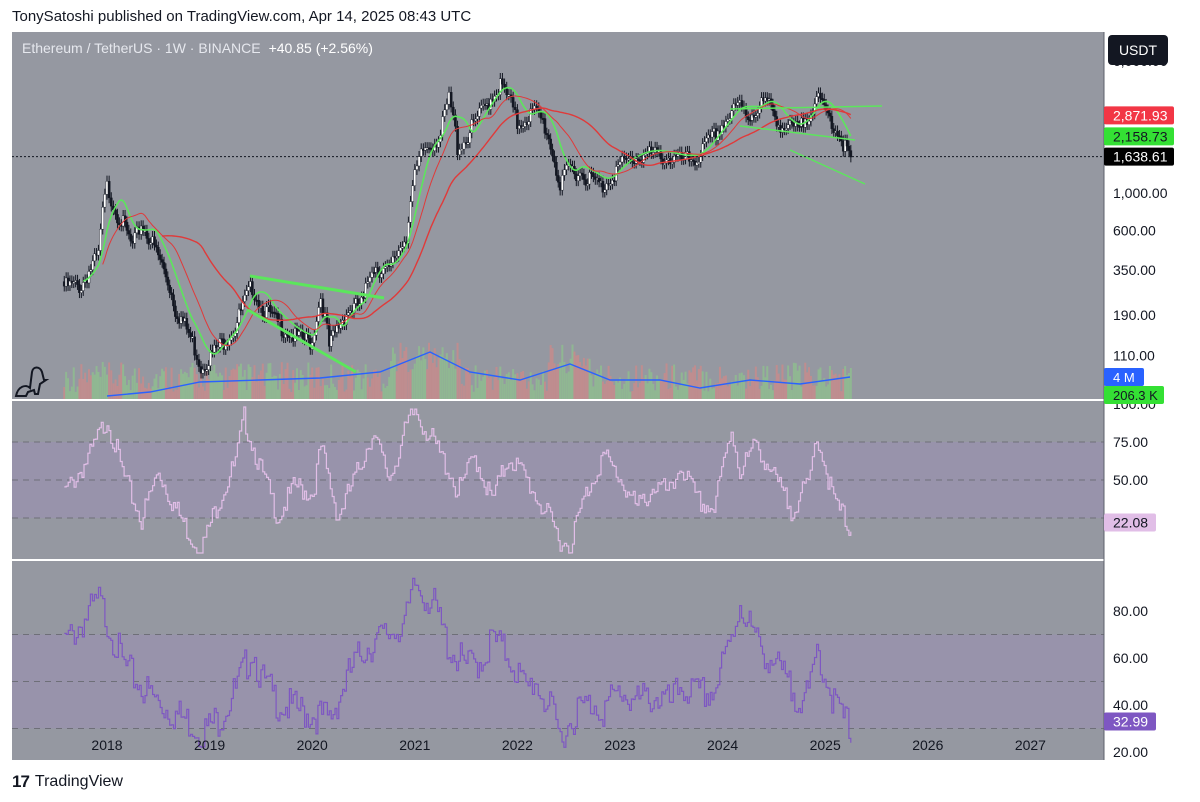 This screenshot has width=1200, height=802. What do you see at coordinates (1134, 270) in the screenshot?
I see `price-axis-tick: 350.00` at bounding box center [1134, 270].